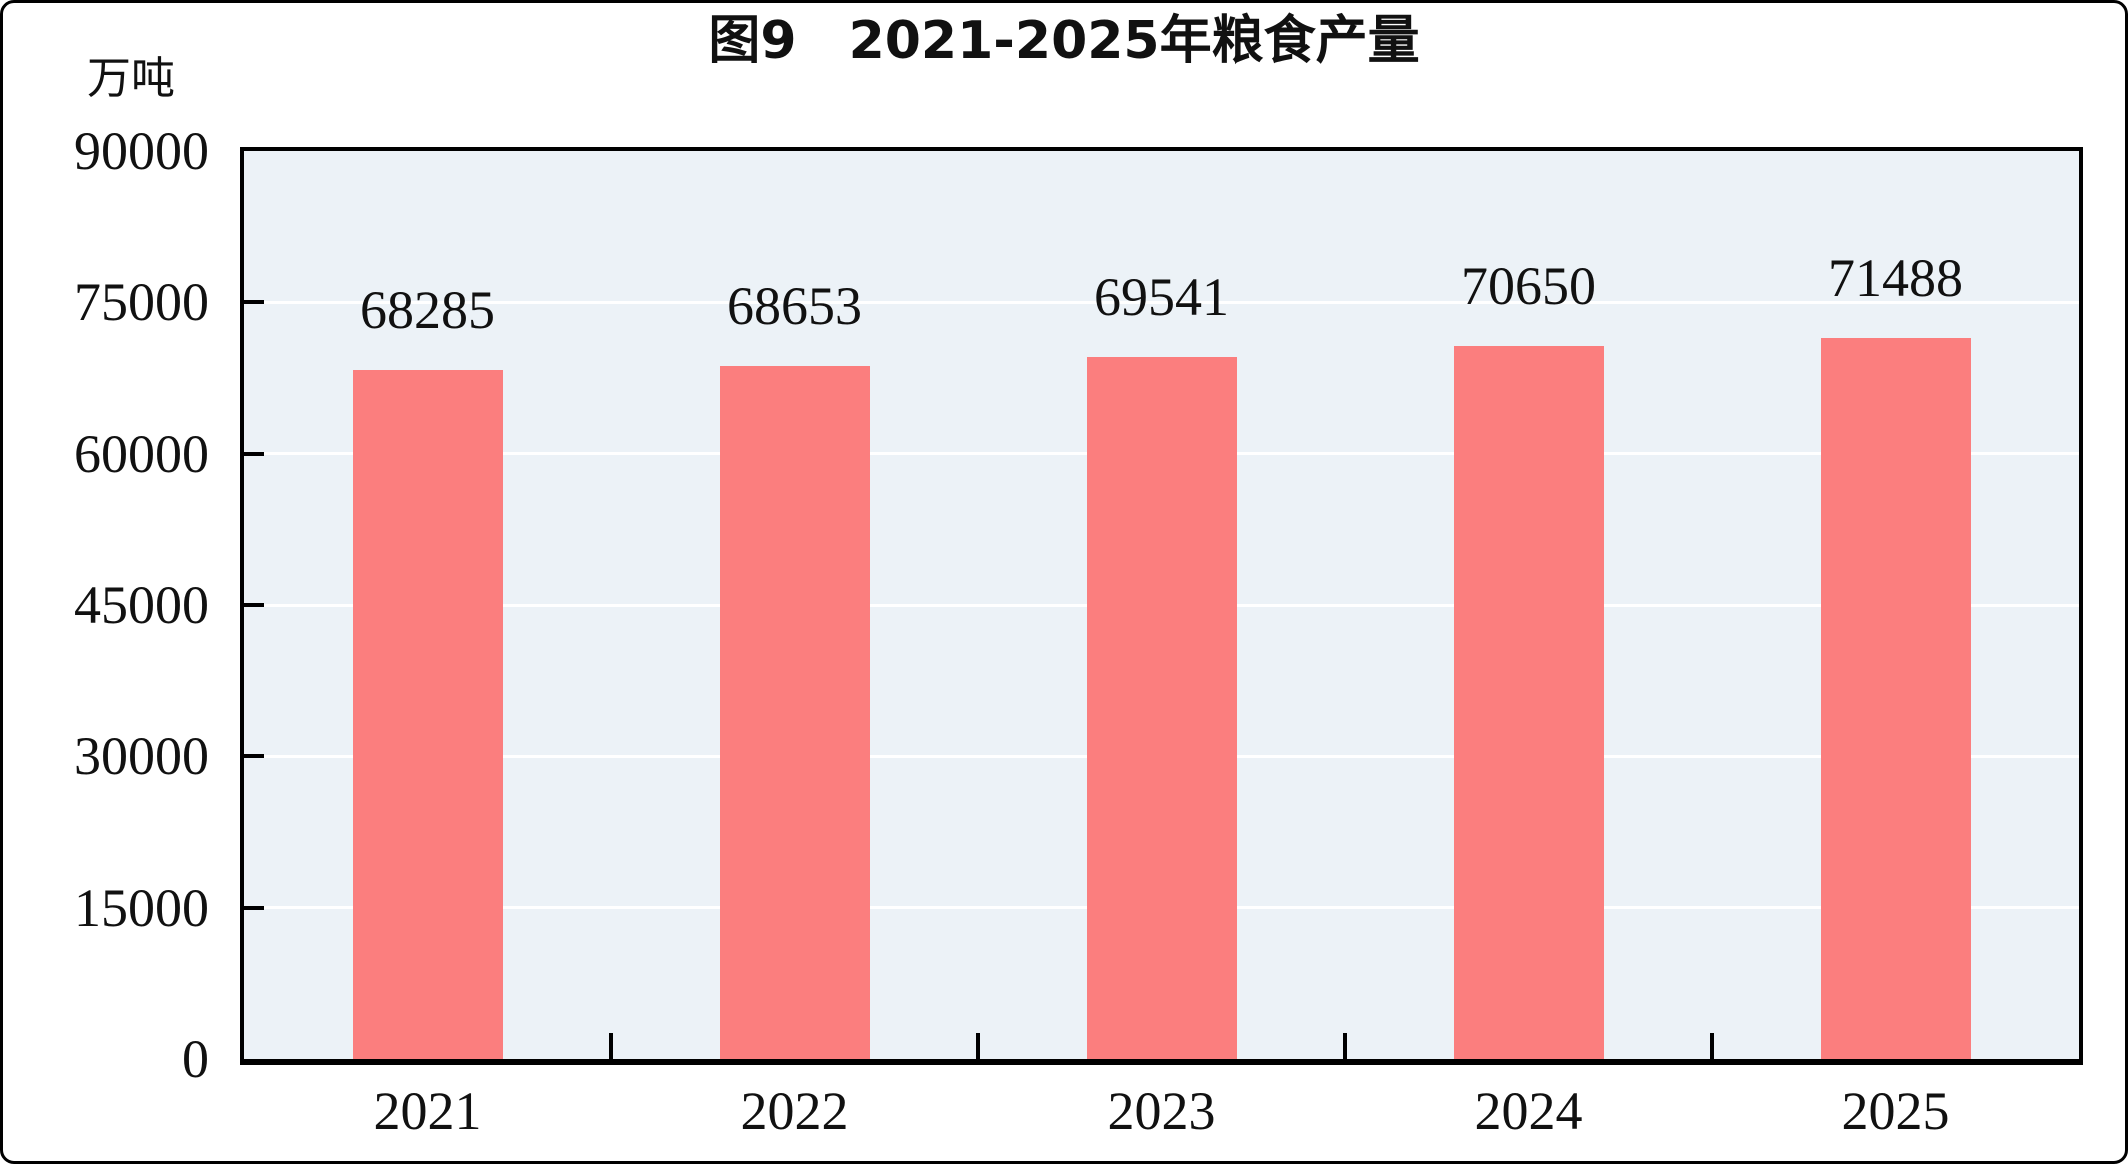 This screenshot has height=1164, width=2128. Describe the element at coordinates (141, 907) in the screenshot. I see `y-tick-label-15000: 15000` at that location.